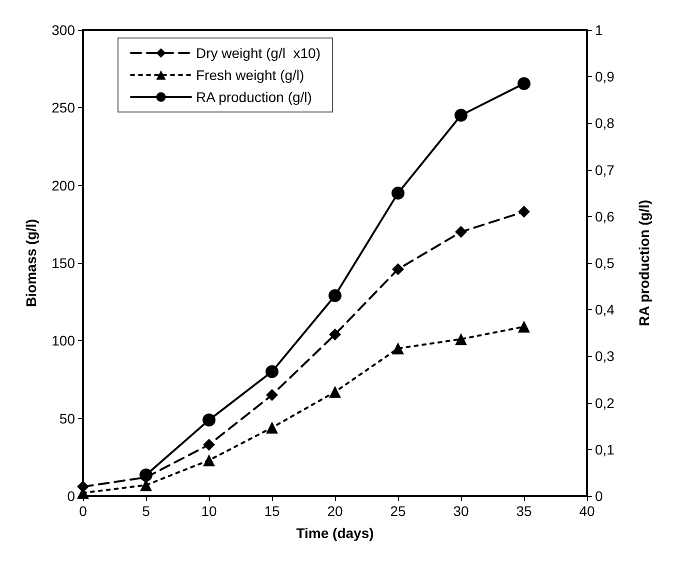 This screenshot has width=700, height=569. What do you see at coordinates (250, 75) in the screenshot?
I see `legend-label: Fresh weight (g/l)` at bounding box center [250, 75].